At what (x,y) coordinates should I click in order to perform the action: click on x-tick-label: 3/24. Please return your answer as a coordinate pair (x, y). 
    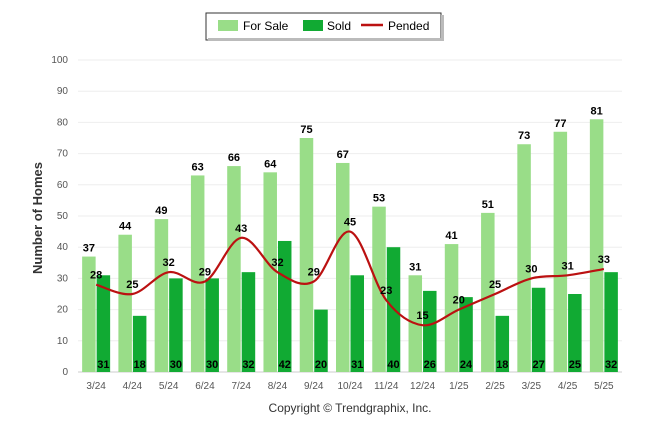
    Looking at the image, I should click on (96, 386).